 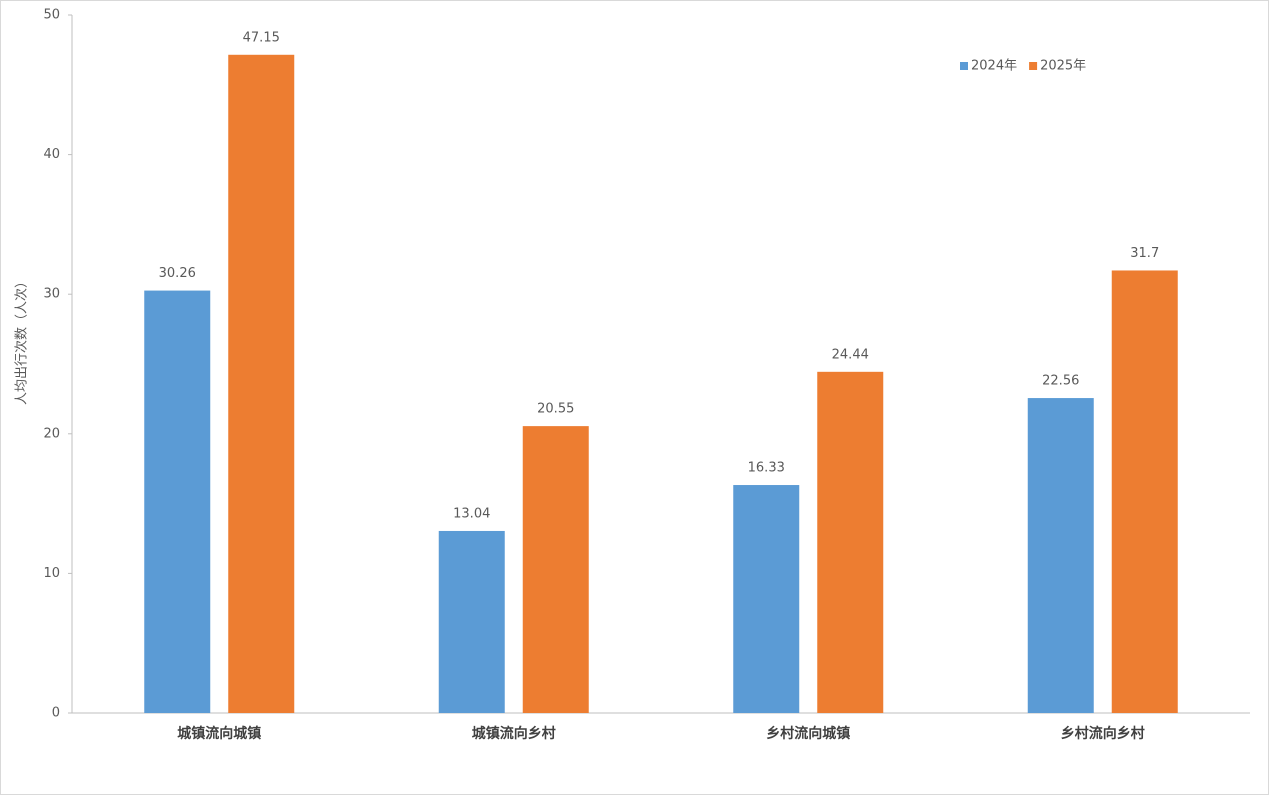 I want to click on data-label: 31.7, so click(x=1144, y=253).